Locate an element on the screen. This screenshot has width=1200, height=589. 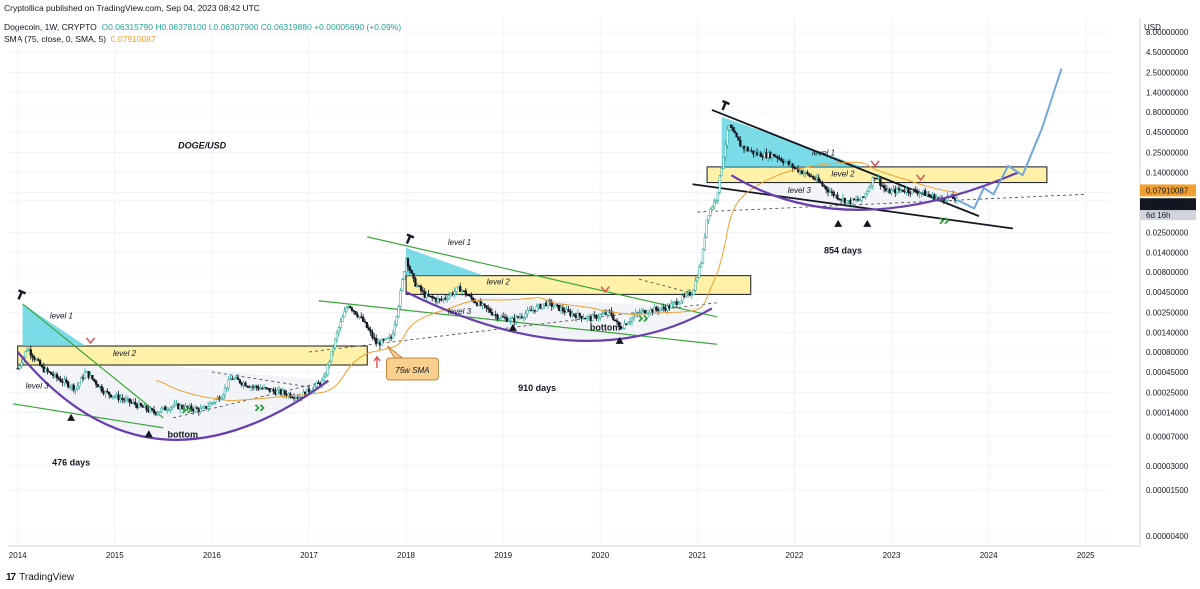
time-tick-label: 2017 is located at coordinates (309, 555).